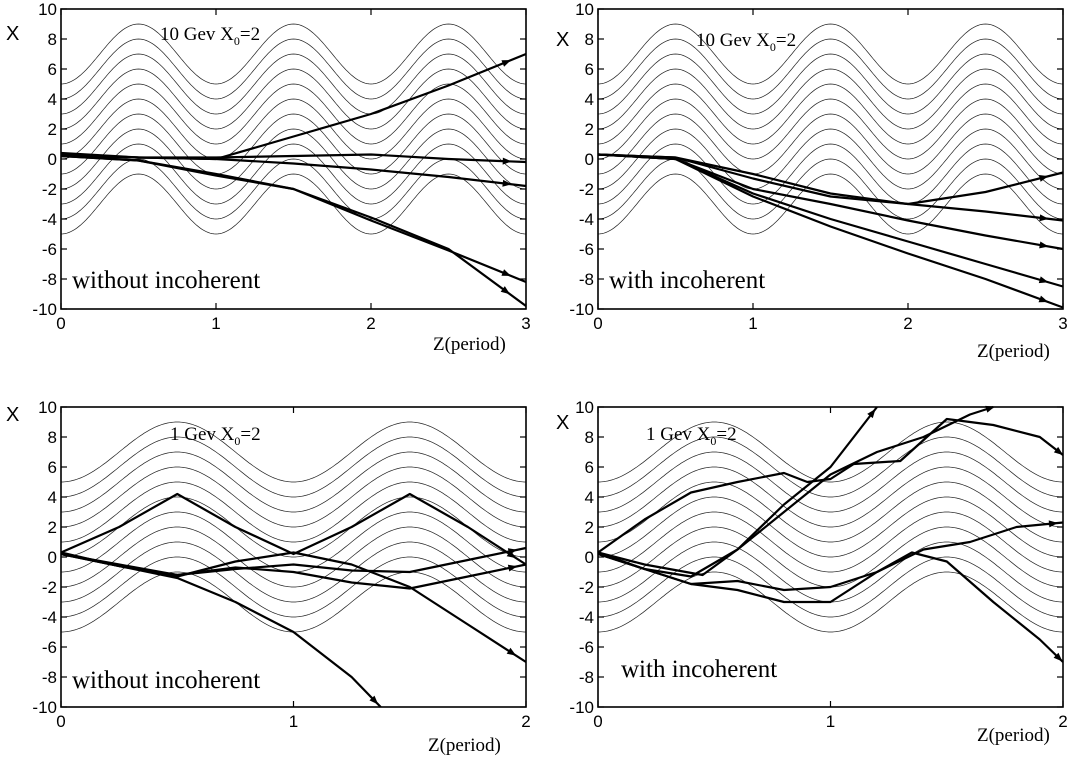 The image size is (1075, 758). I want to click on panel-title: 1 Gev X0=2, so click(691, 436).